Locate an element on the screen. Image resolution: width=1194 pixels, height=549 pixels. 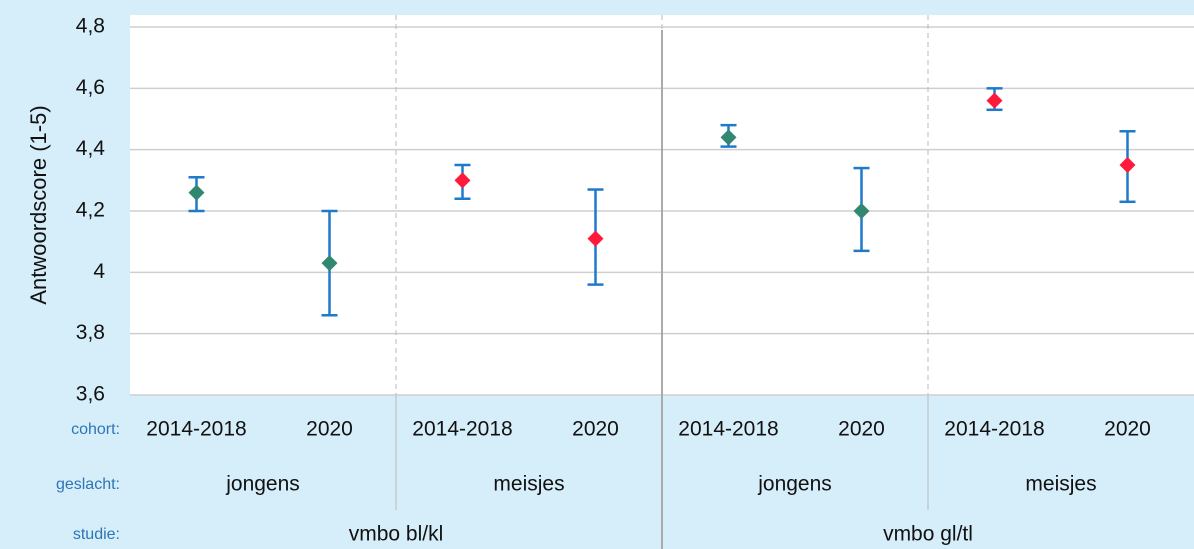
row-header: cohort: is located at coordinates (95, 429).